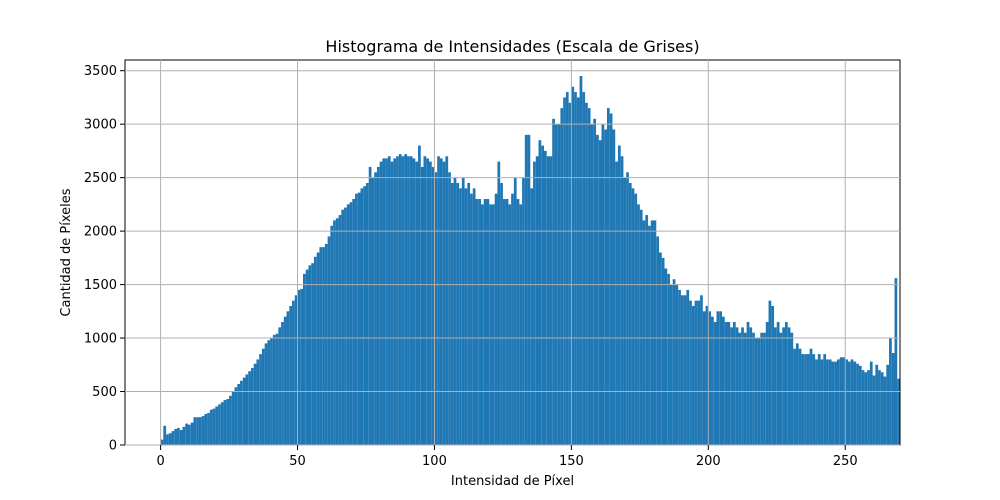 This screenshot has width=1000, height=500. I want to click on y-tick-label: 3000, so click(100, 125).